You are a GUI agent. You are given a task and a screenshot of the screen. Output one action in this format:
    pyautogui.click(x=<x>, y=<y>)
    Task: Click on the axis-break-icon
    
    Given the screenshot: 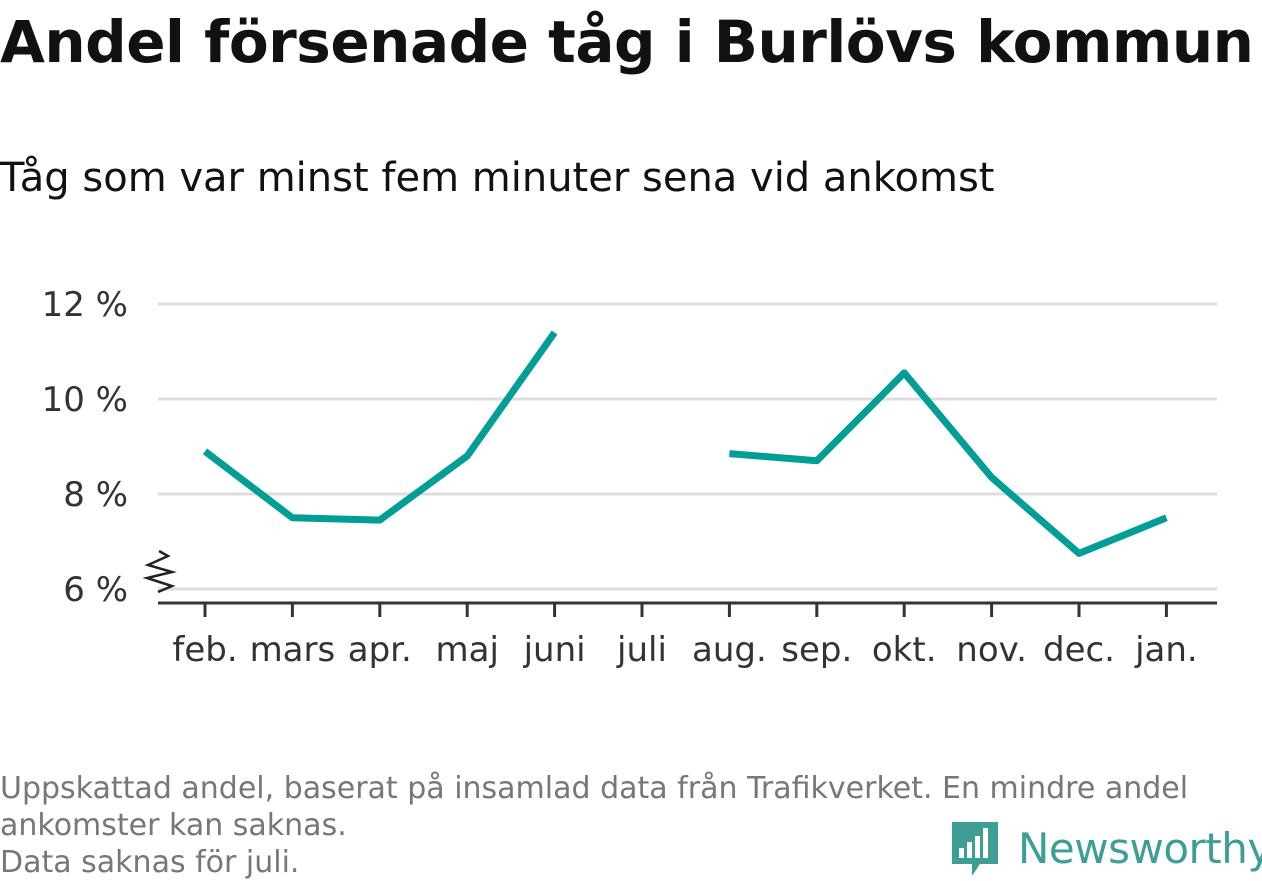 What is the action you would take?
    pyautogui.click(x=159, y=571)
    